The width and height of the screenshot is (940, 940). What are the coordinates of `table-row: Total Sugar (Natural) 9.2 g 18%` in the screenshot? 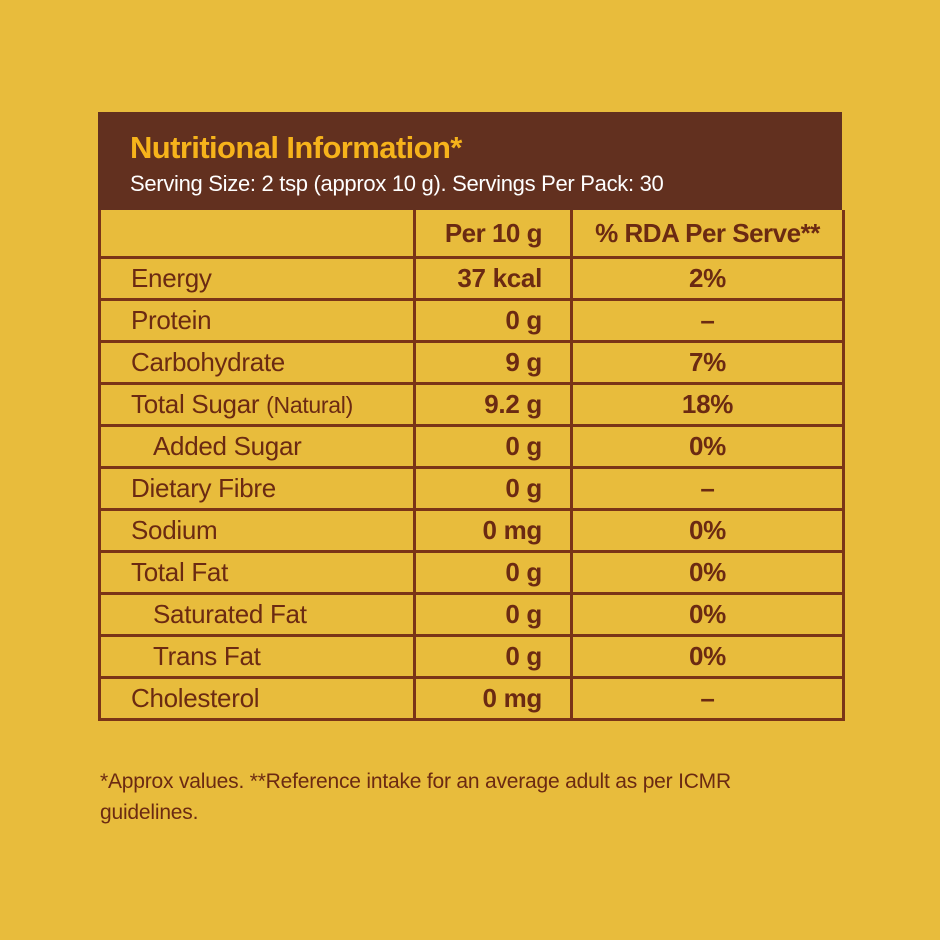 It's located at (471, 404).